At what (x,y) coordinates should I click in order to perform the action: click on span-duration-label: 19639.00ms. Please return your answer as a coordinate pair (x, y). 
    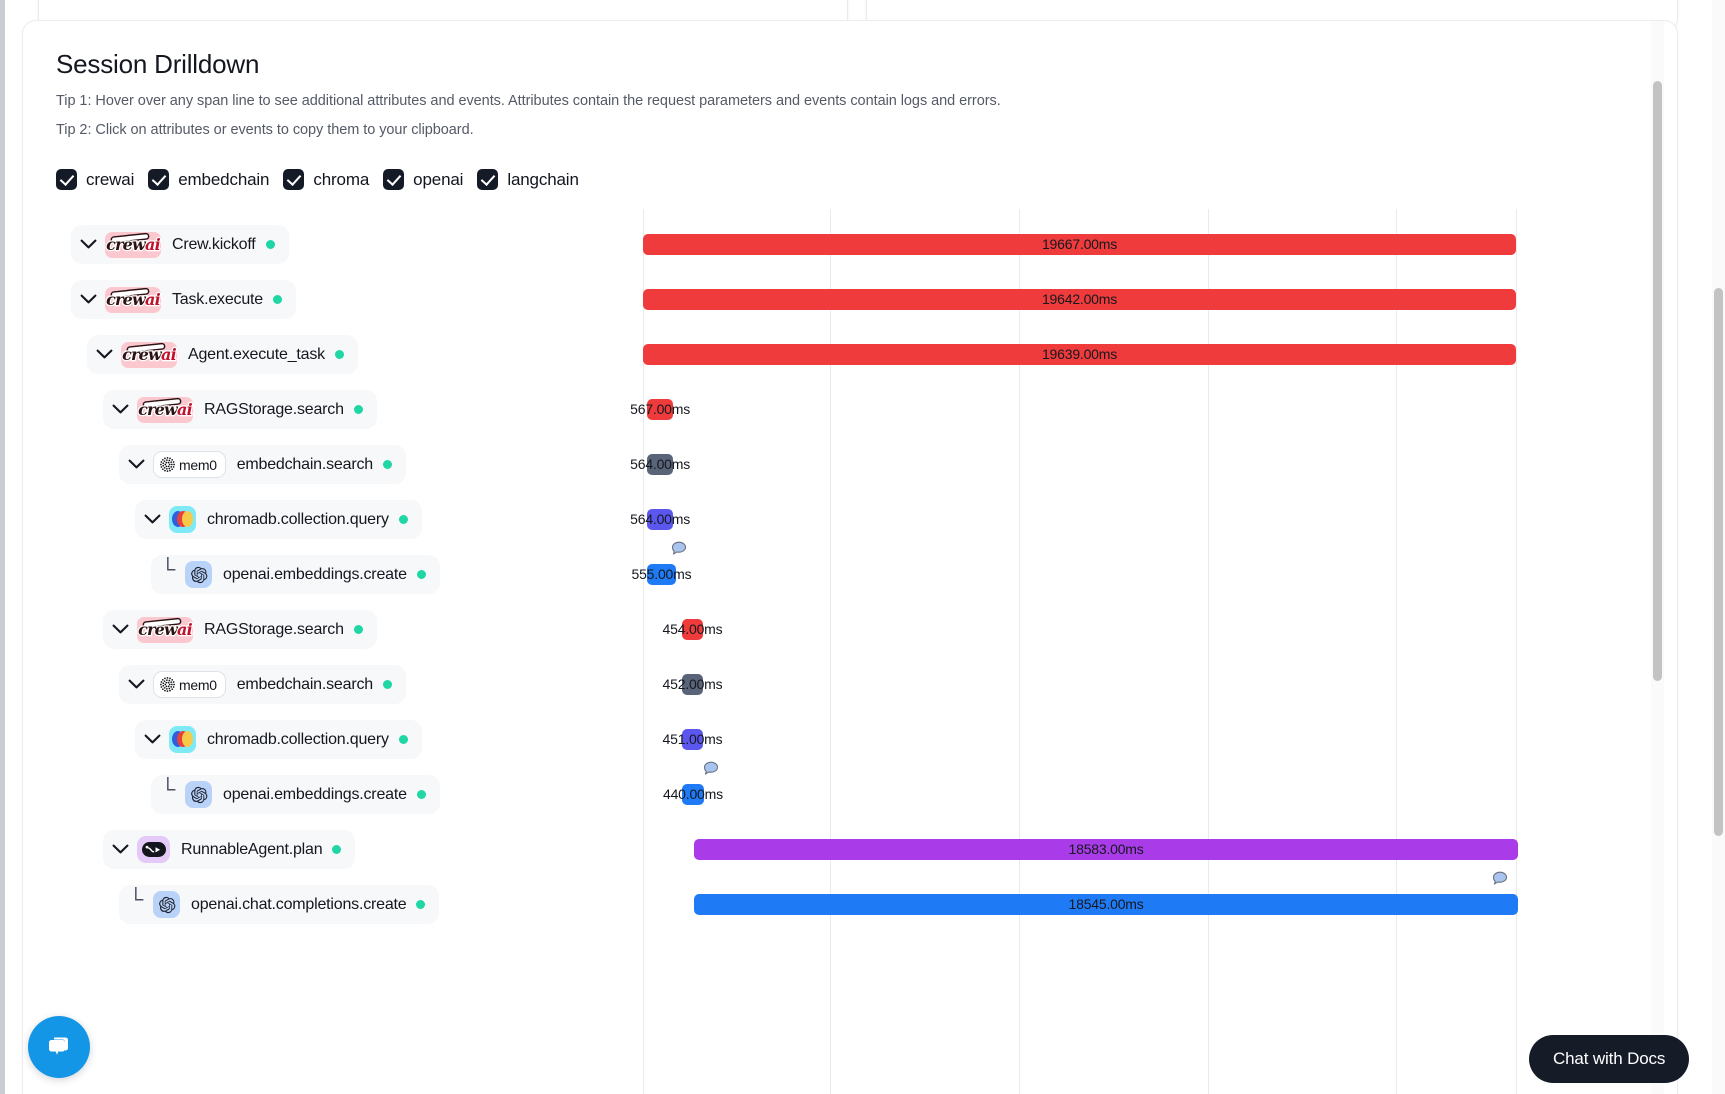
    Looking at the image, I should click on (1079, 354).